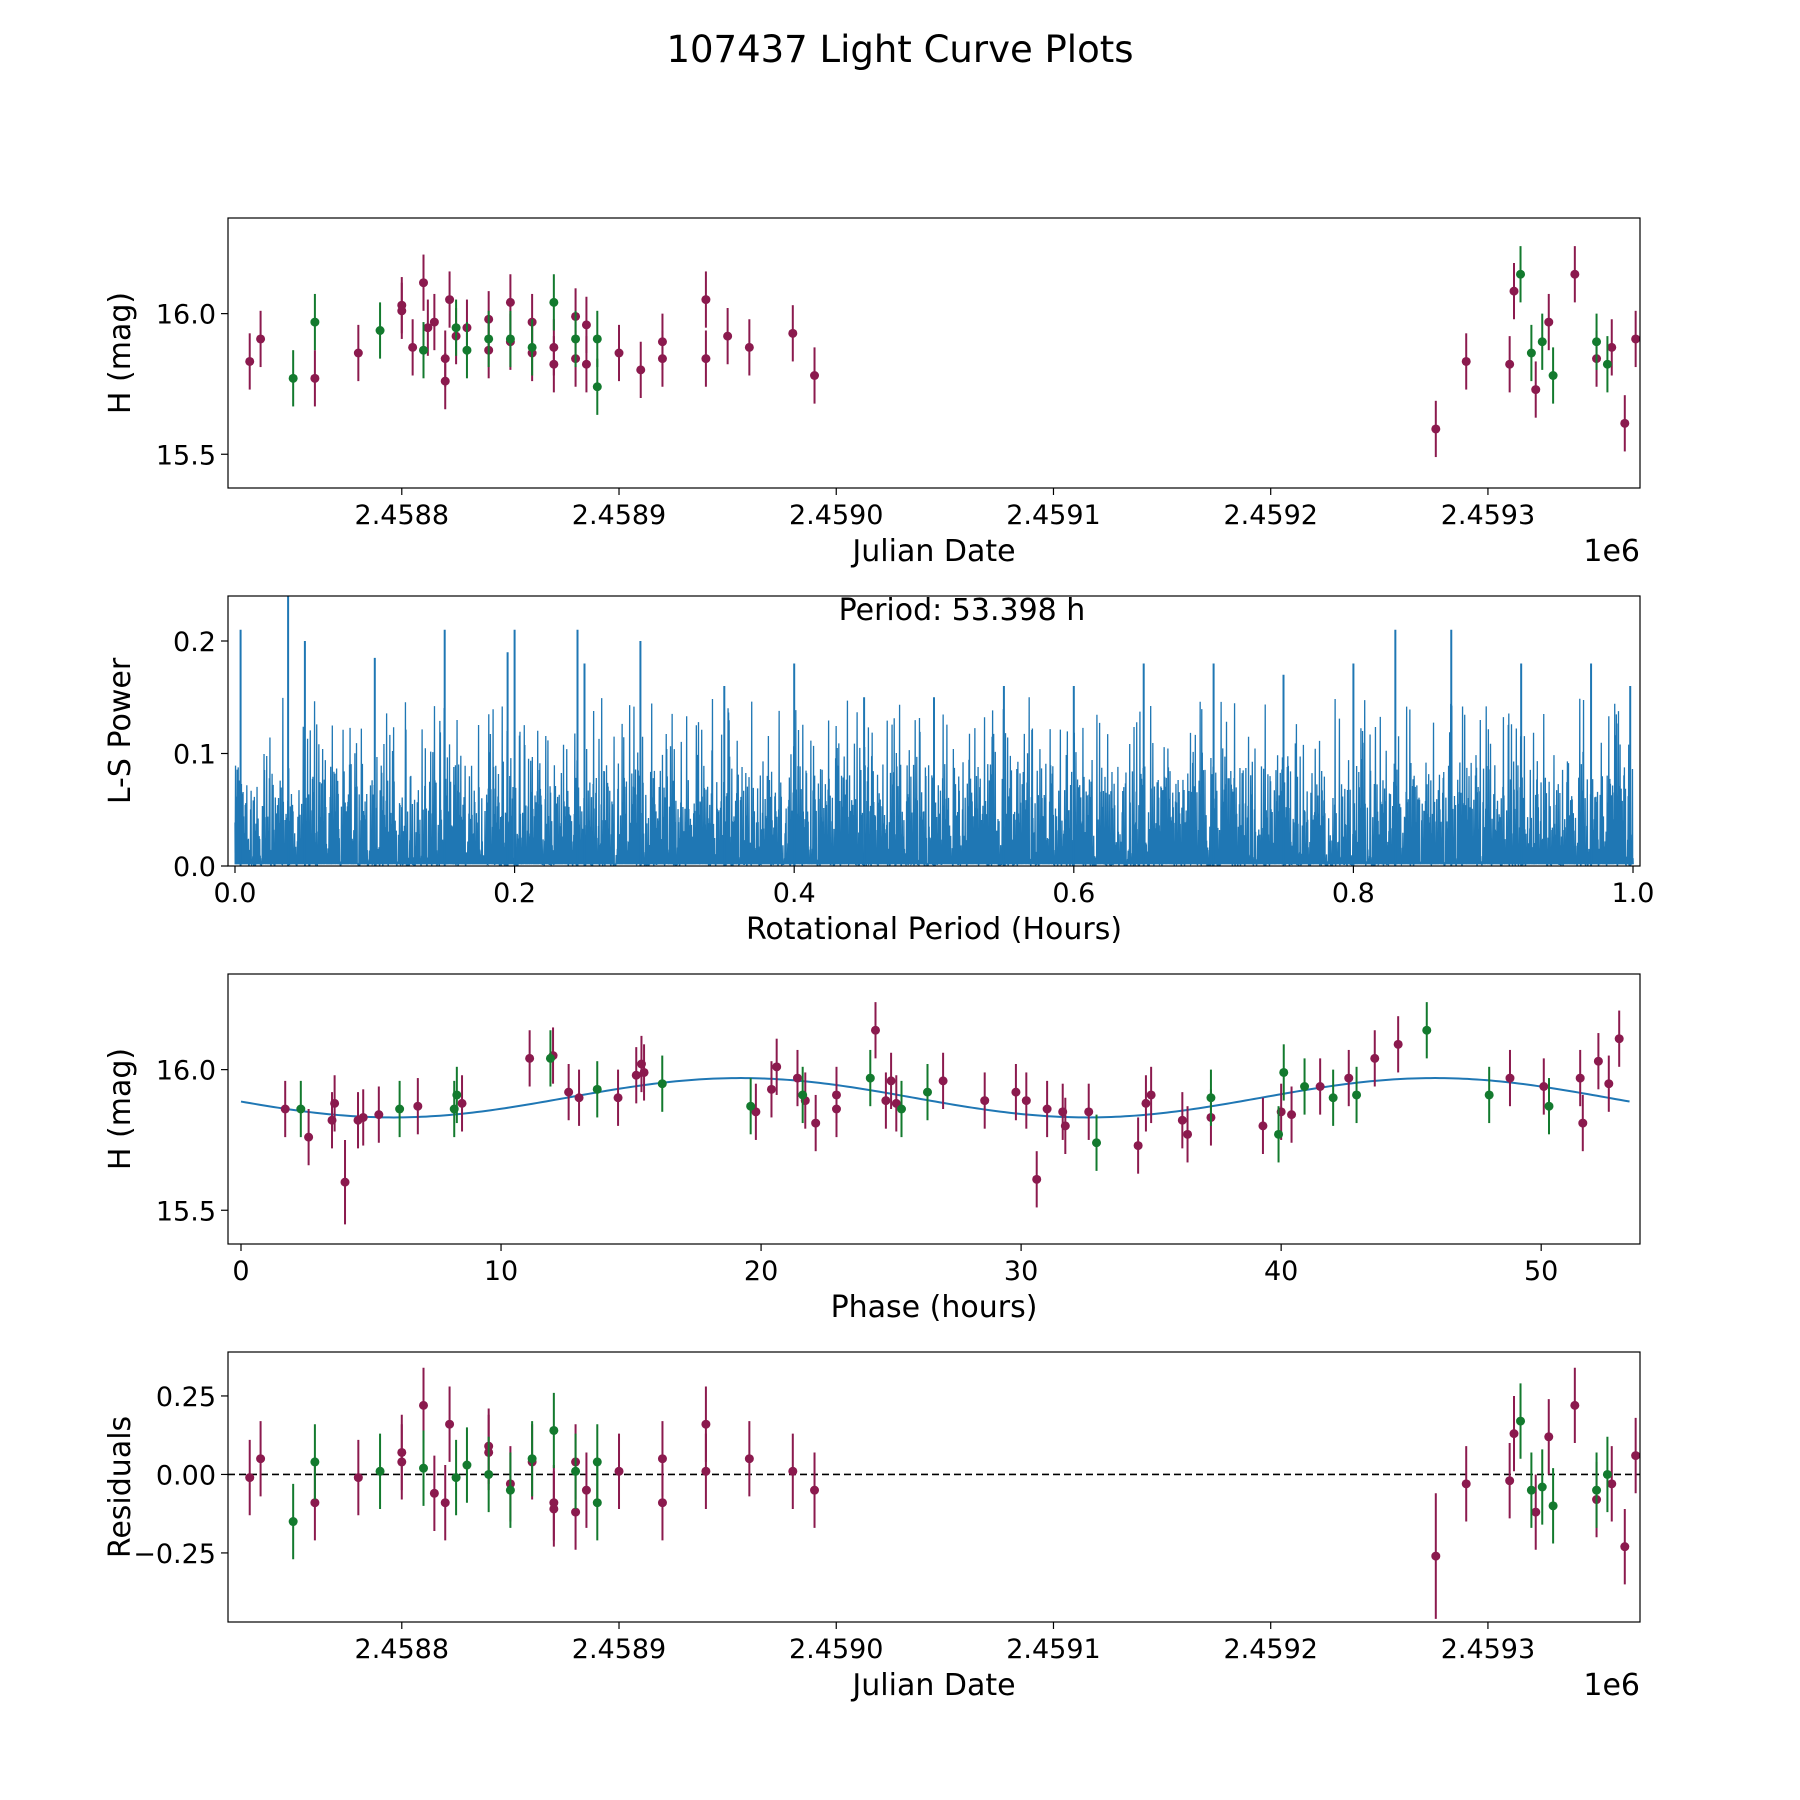 The width and height of the screenshot is (1800, 1800). What do you see at coordinates (514, 893) in the screenshot?
I see `x-tick-label: 0.2` at bounding box center [514, 893].